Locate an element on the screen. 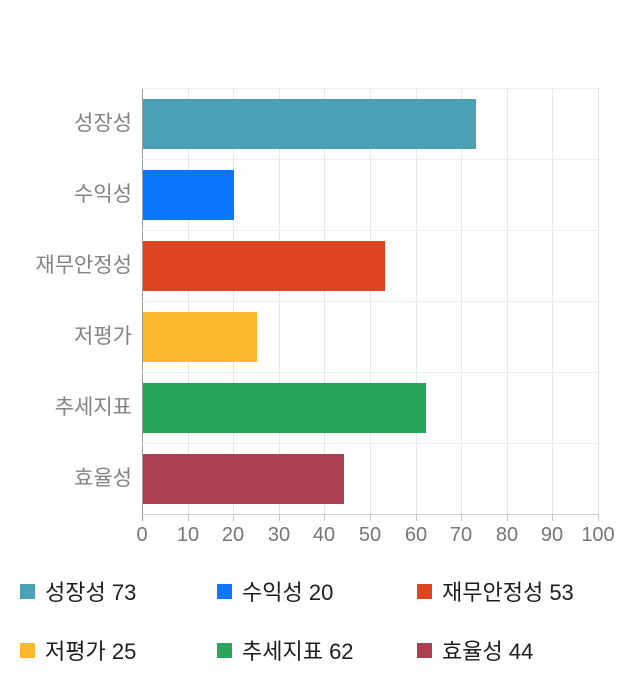  x-tick-label: 20 is located at coordinates (233, 535).